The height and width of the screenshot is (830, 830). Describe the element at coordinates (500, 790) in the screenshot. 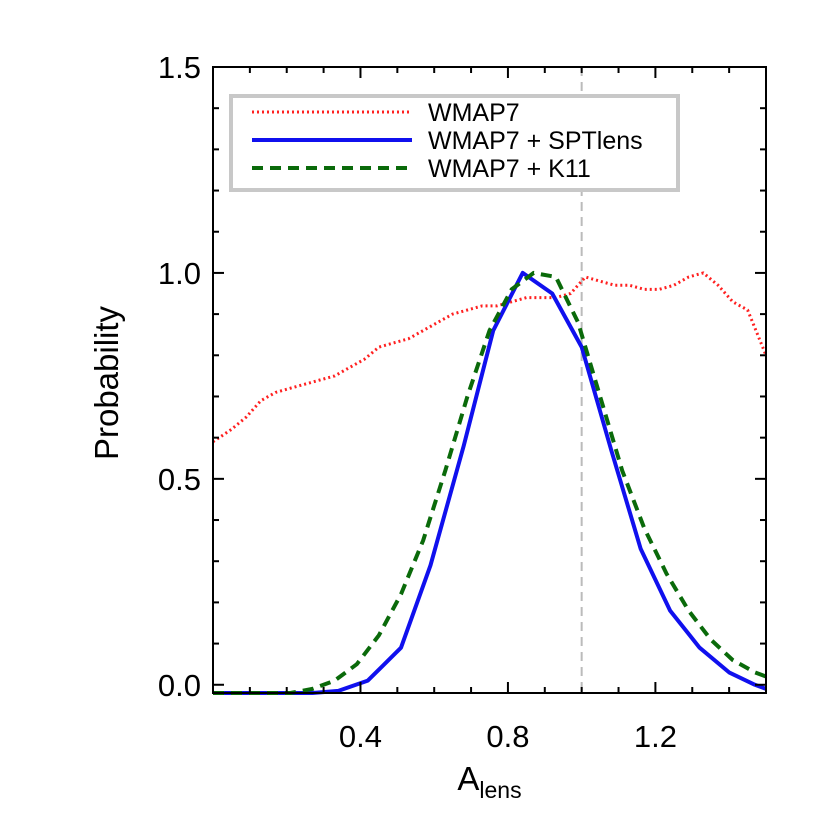

I see `x-axis-label-subscript: lens` at that location.